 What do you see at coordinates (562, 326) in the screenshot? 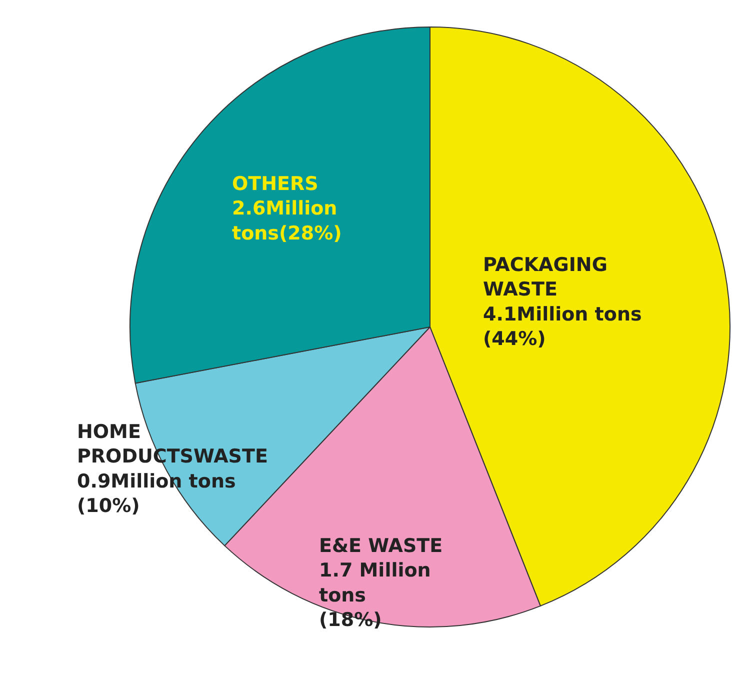
I see `data-label: 4.1Million tons (44%)` at bounding box center [562, 326].